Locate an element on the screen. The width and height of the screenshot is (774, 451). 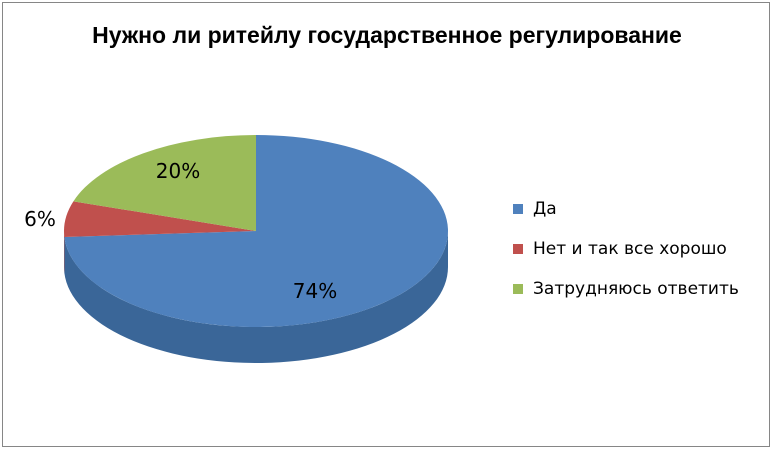
legend-item-zatrudnyayus: Затрудняюсь ответить is located at coordinates (626, 289).